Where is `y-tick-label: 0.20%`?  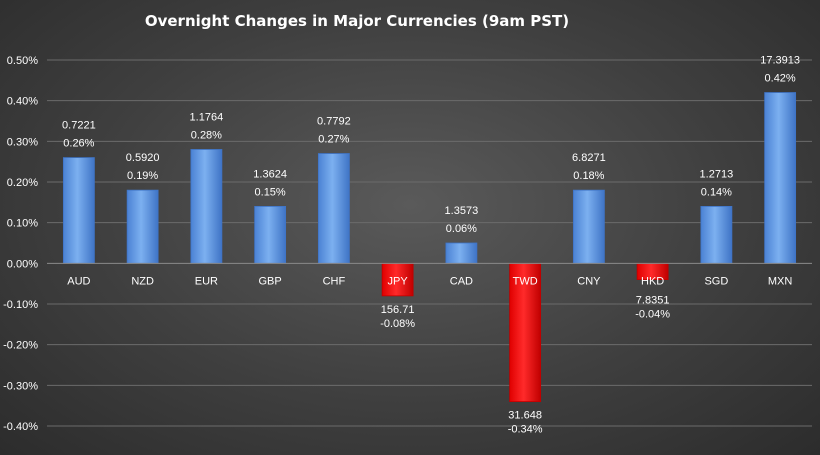
y-tick-label: 0.20% is located at coordinates (22, 183).